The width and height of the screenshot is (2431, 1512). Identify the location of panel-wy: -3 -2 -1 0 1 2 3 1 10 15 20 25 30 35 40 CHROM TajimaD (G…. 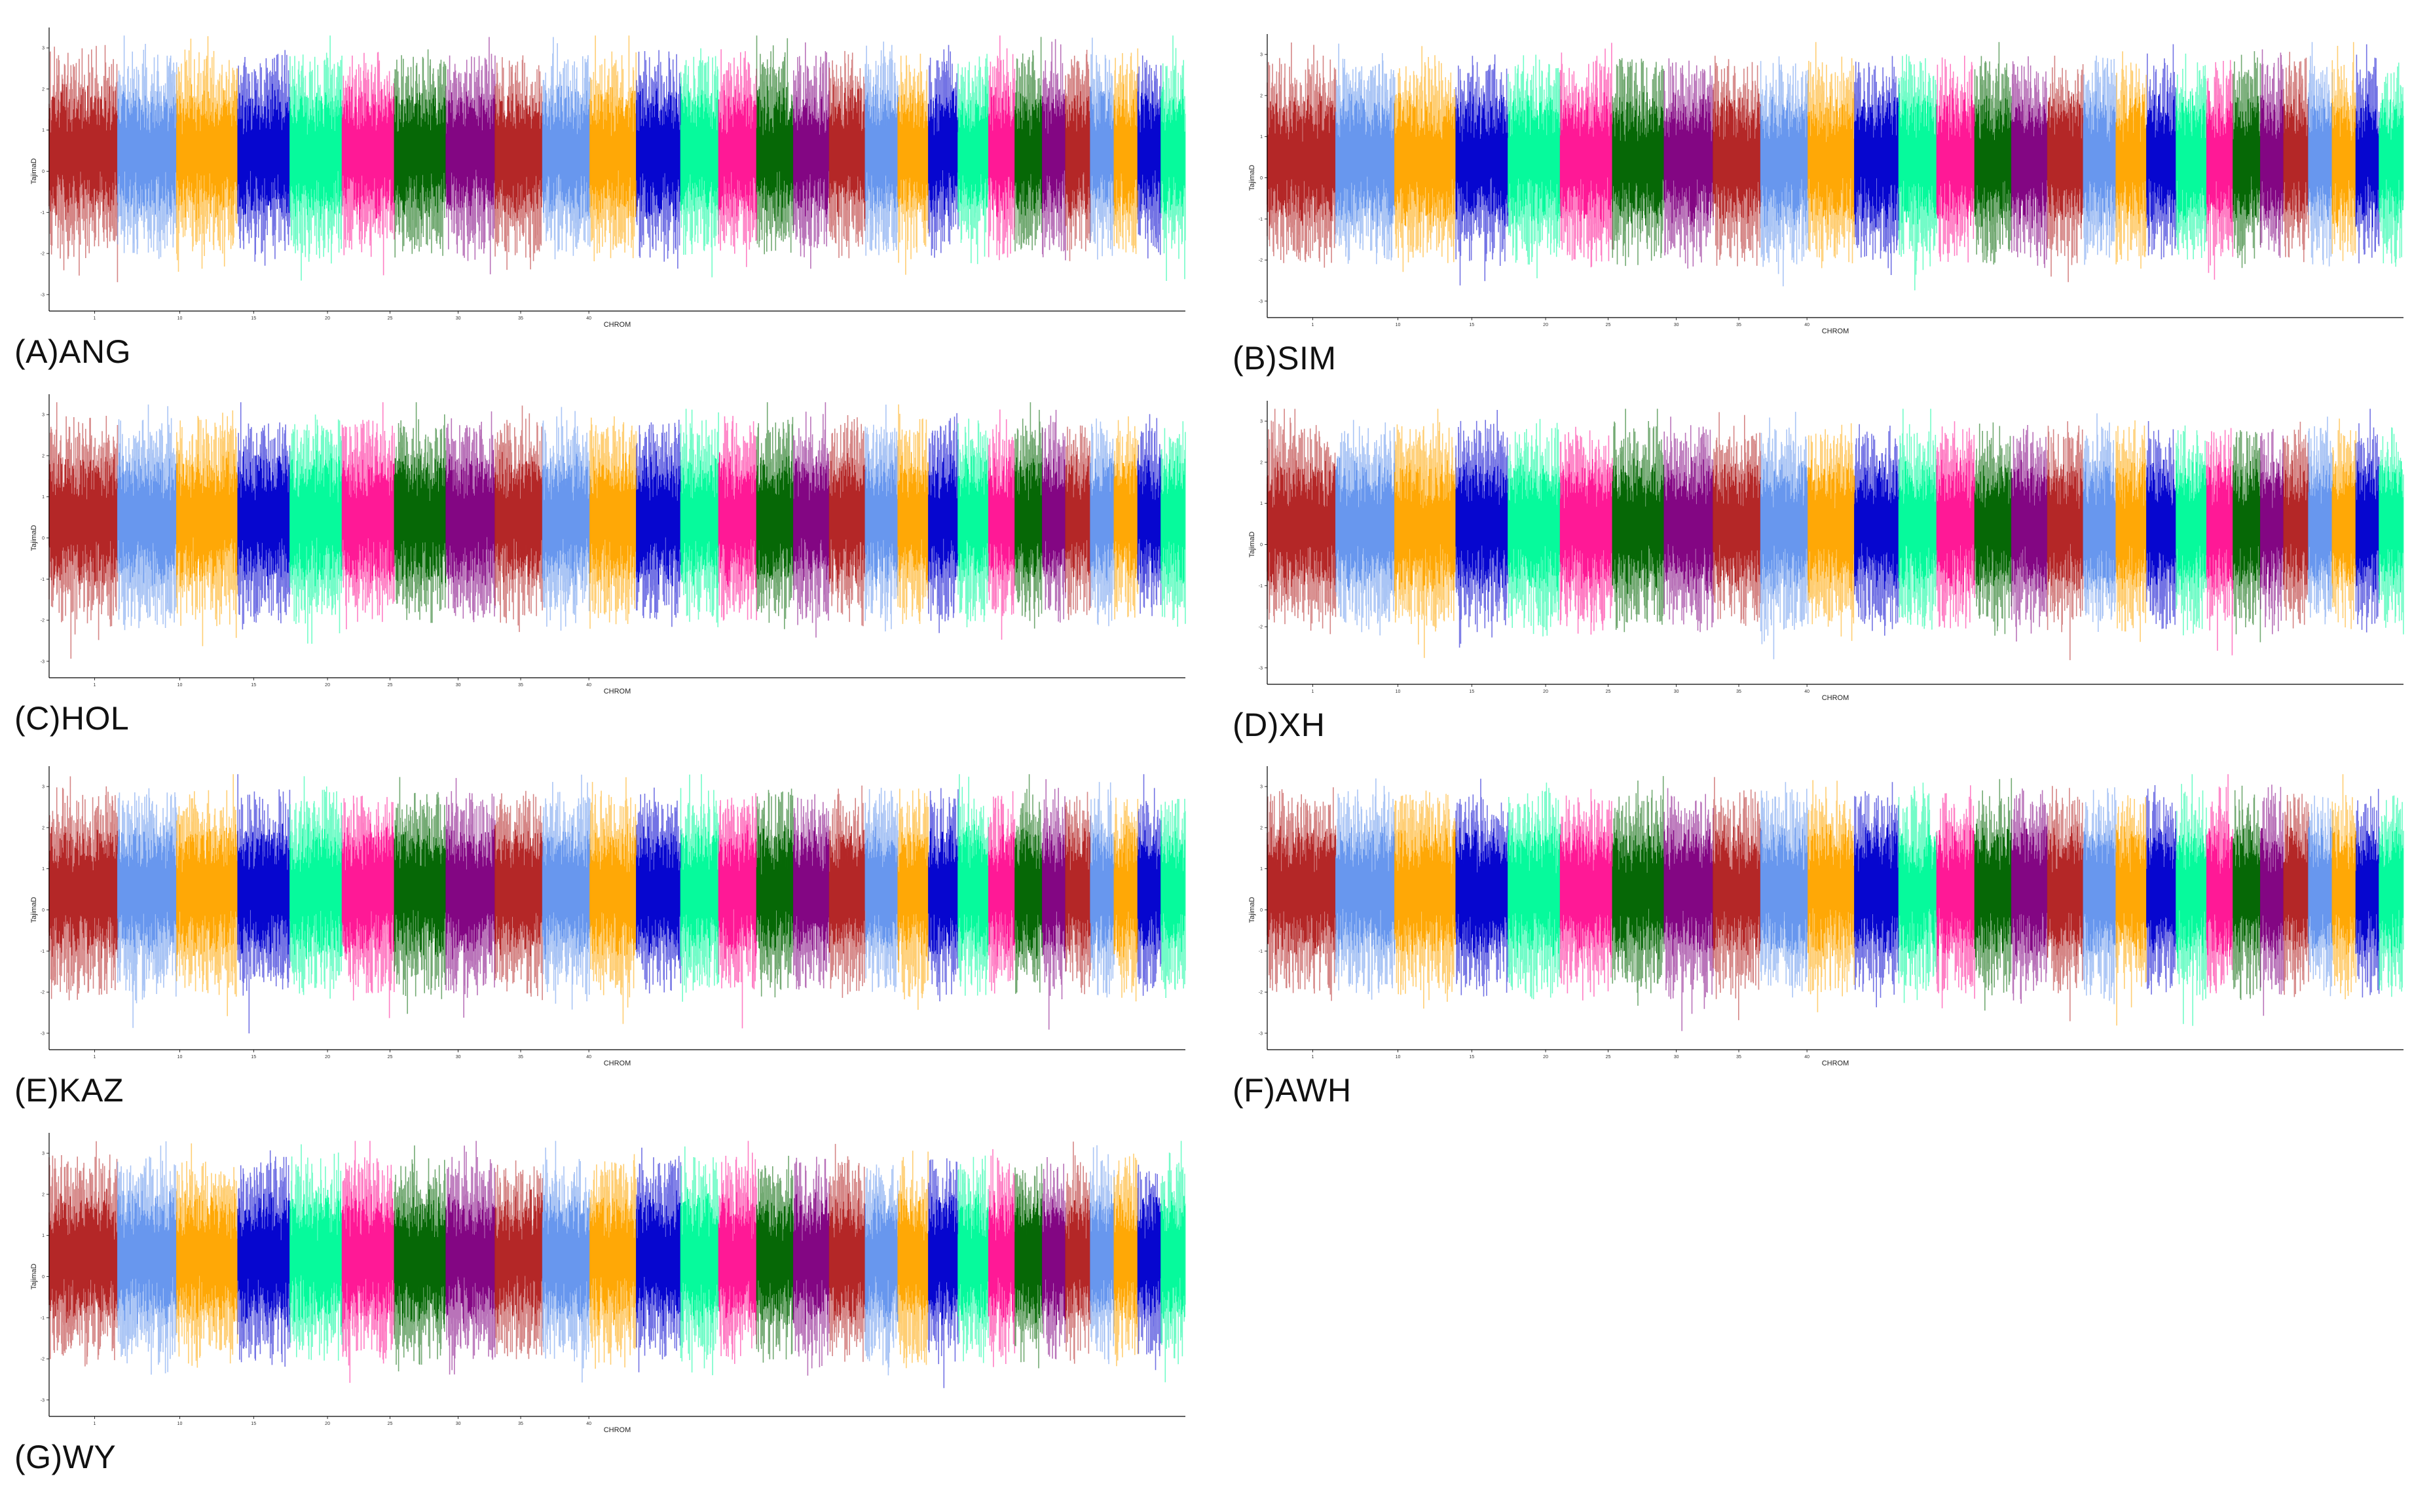
(602, 1308).